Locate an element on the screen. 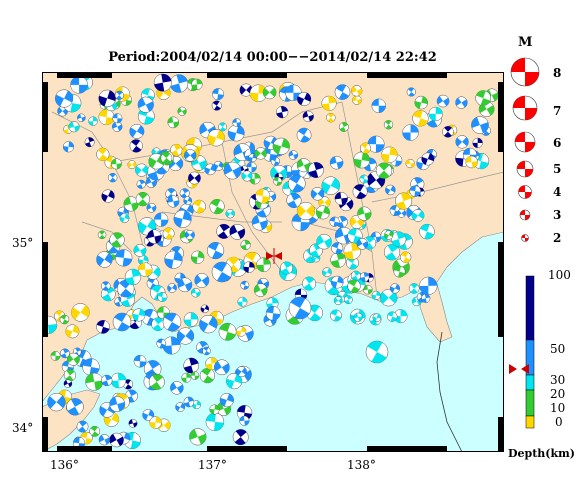 This screenshot has width=580, height=500. mag-label-4: 4 is located at coordinates (557, 192).